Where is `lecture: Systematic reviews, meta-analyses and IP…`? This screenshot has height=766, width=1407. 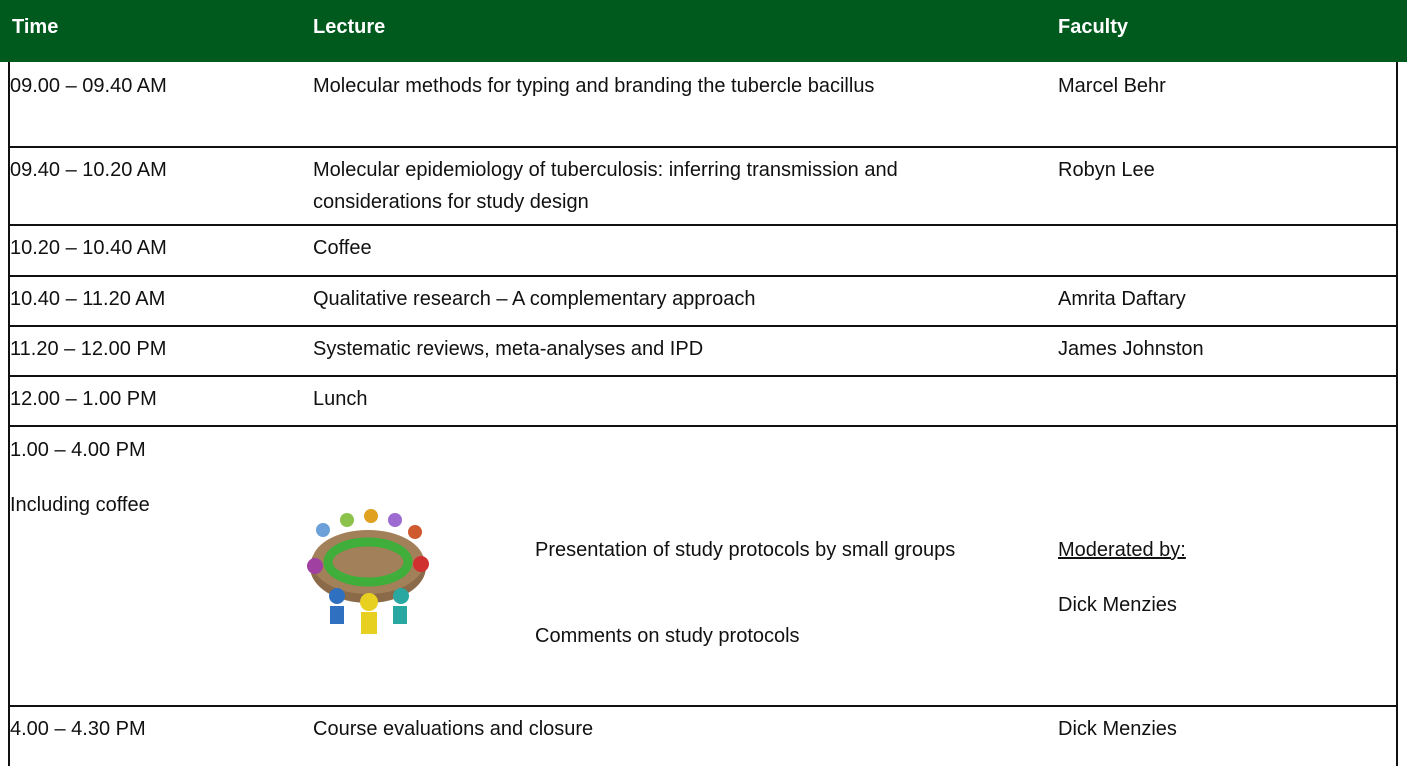
lecture: Systematic reviews, meta-analyses and IP… is located at coordinates (508, 349).